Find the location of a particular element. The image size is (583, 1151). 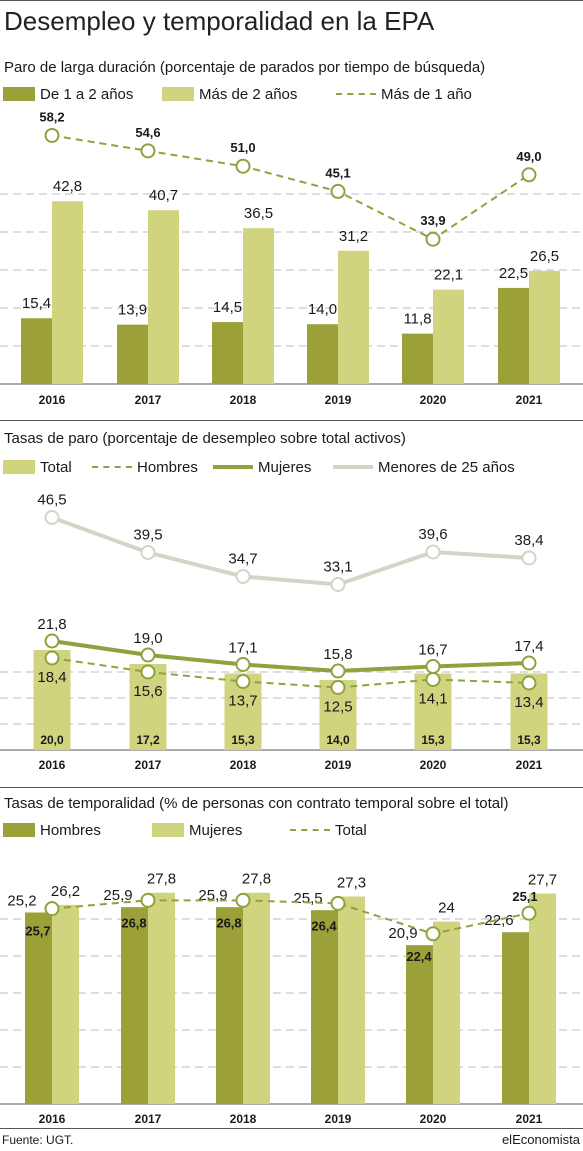

legend-label: Menores de 25 años is located at coordinates (446, 467).